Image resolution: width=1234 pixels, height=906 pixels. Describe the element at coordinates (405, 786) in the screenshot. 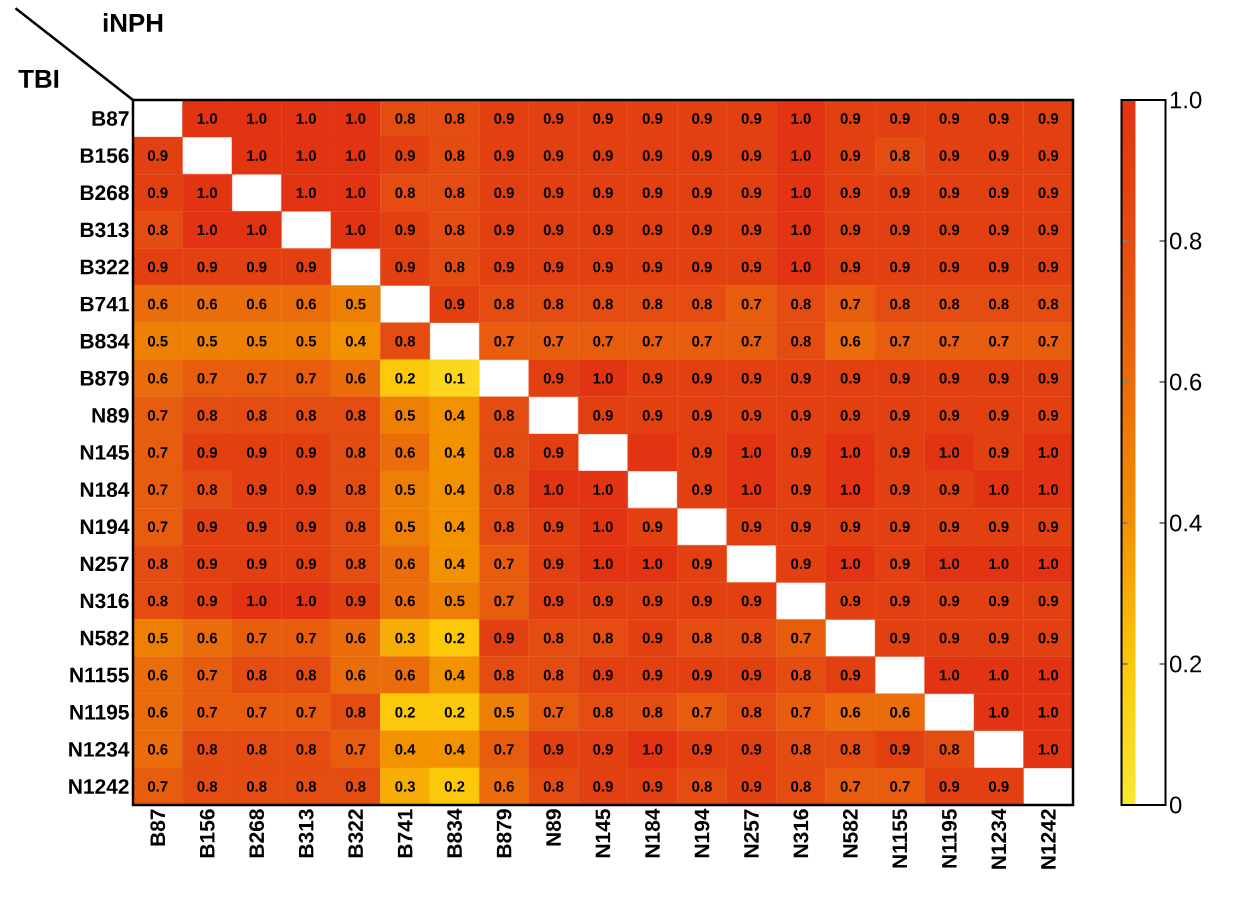

I see `data-label: 0.3` at that location.